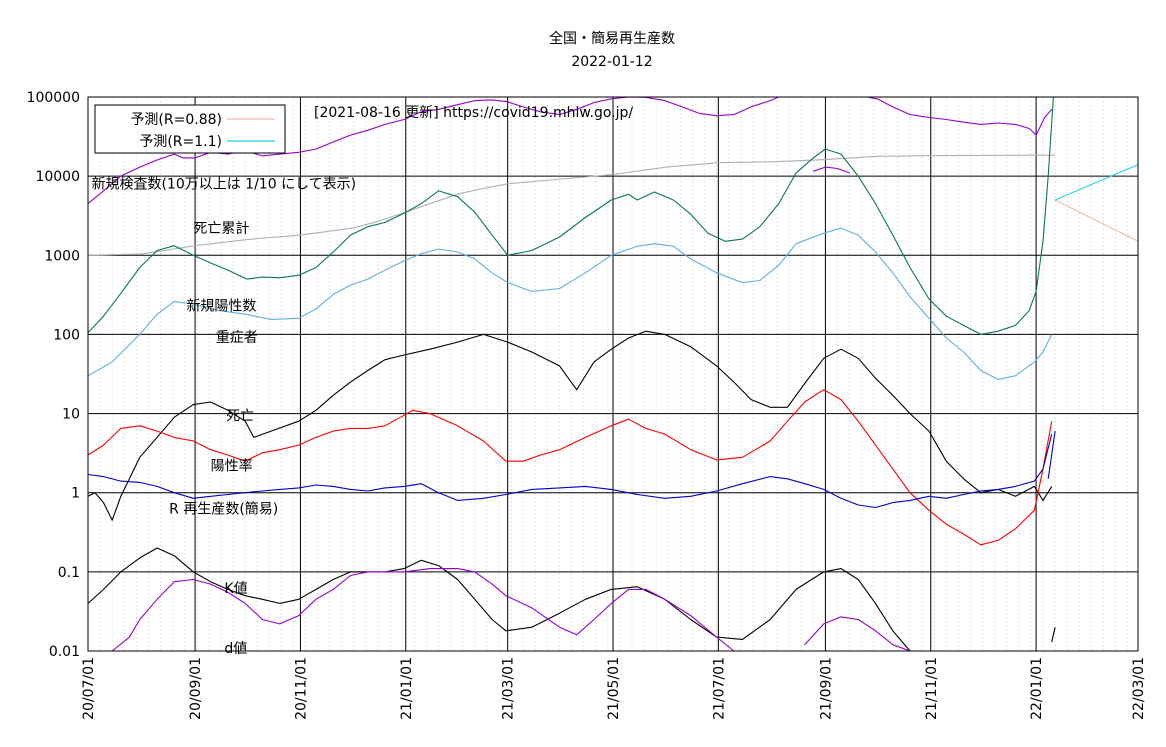 The width and height of the screenshot is (1166, 747). What do you see at coordinates (223, 509) in the screenshot?
I see `series-label-6: R 再生産数(簡易)` at bounding box center [223, 509].